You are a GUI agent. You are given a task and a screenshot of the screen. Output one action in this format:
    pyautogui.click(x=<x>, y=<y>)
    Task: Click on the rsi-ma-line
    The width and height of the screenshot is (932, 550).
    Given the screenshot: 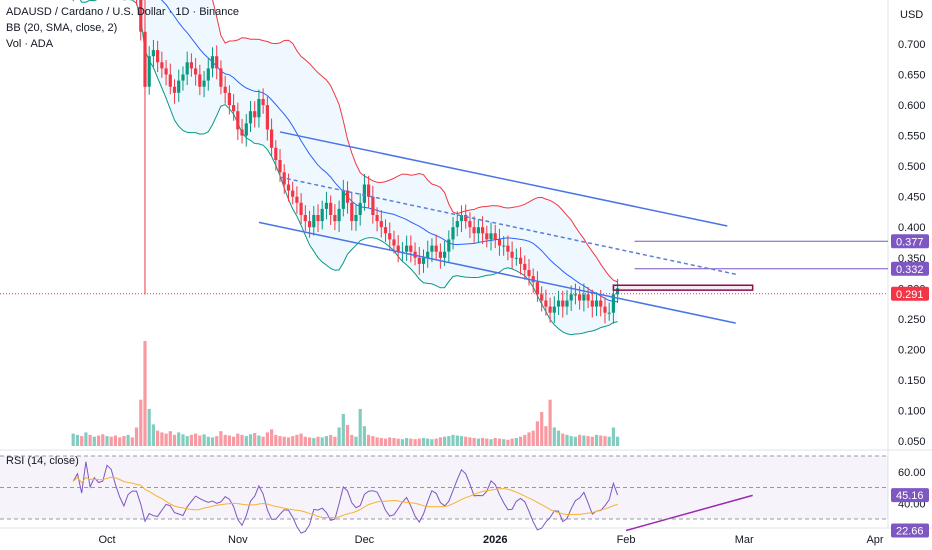 What is the action you would take?
    pyautogui.click(x=345, y=497)
    